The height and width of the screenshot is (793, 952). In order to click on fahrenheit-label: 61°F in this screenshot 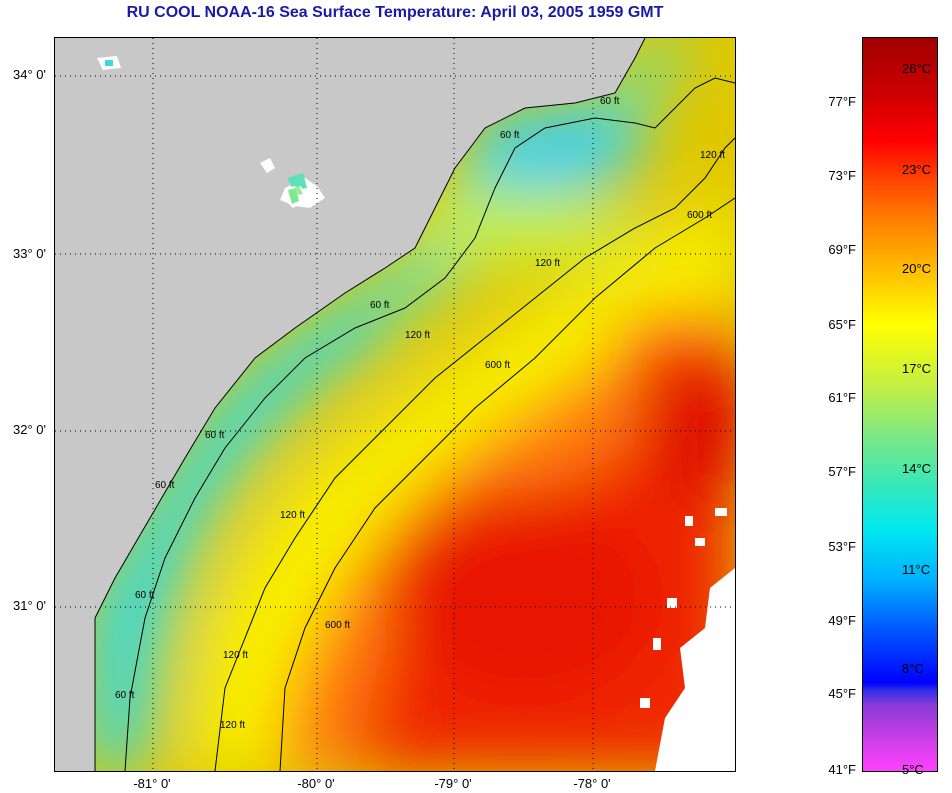, I will do `click(842, 397)`.